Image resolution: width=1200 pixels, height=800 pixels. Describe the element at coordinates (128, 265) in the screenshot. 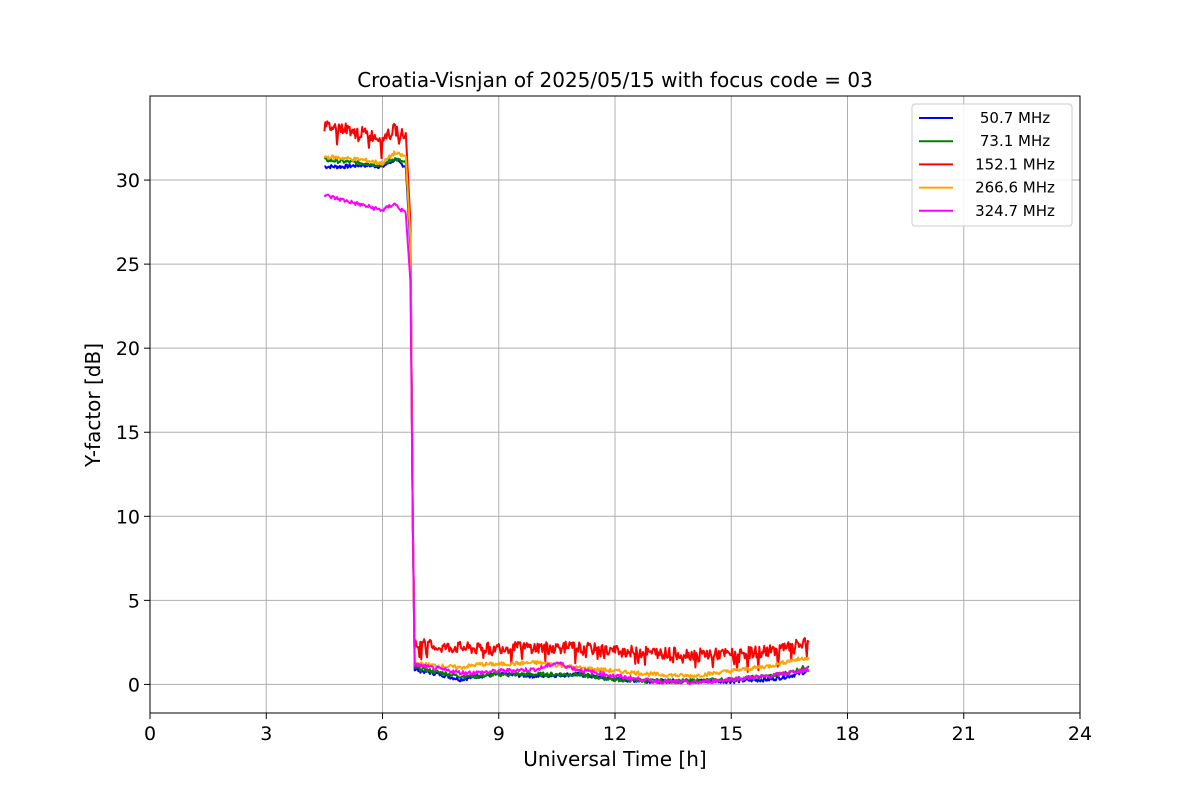

I see `y-tick-label: 25` at that location.